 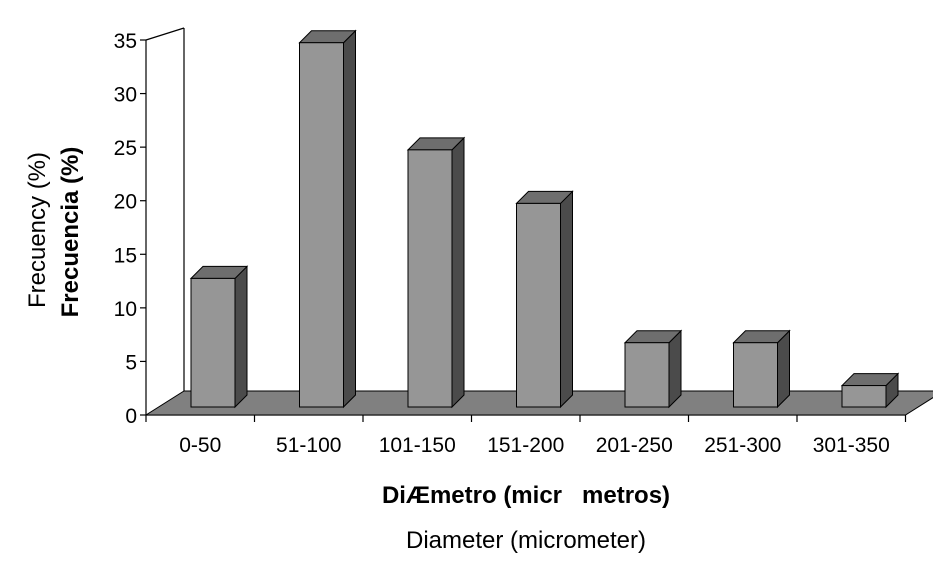 What do you see at coordinates (125, 148) in the screenshot?
I see `y-tick-label: 25` at bounding box center [125, 148].